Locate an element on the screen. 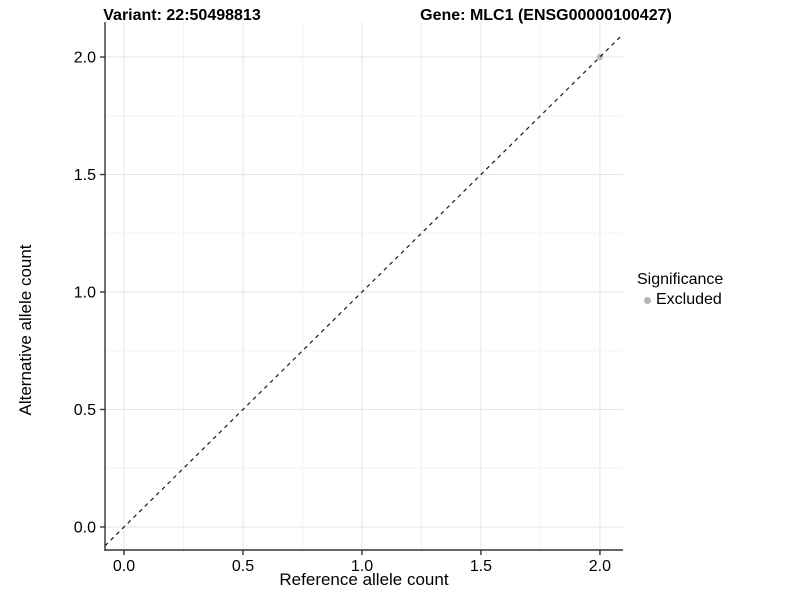 The width and height of the screenshot is (800, 600). y-tick-label: 0.0 is located at coordinates (85, 527).